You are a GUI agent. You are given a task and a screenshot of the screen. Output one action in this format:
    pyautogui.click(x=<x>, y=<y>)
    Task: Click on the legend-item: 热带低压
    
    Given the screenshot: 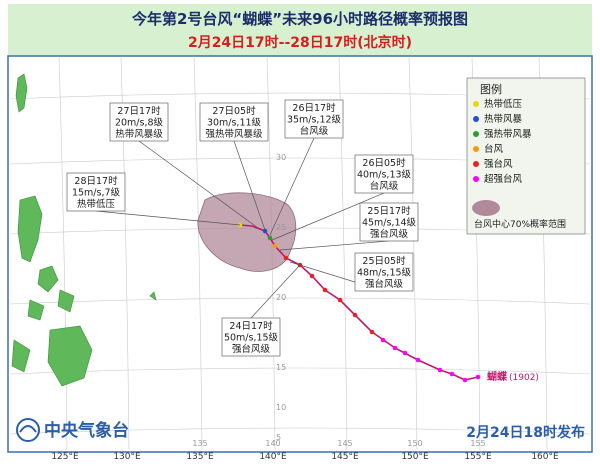 What is the action you would take?
    pyautogui.click(x=503, y=104)
    